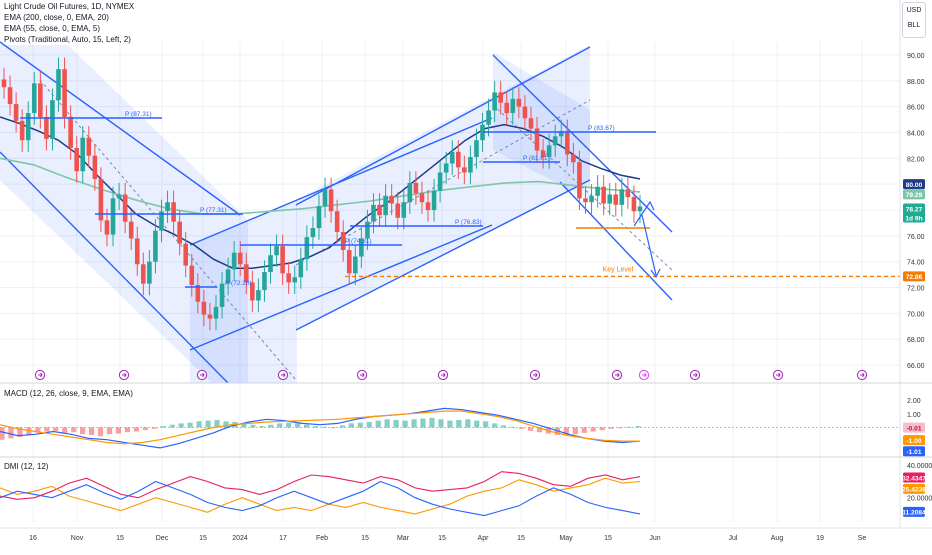 Image resolution: width=932 pixels, height=555 pixels. I want to click on y-tick-label: 68.00, so click(916, 340).